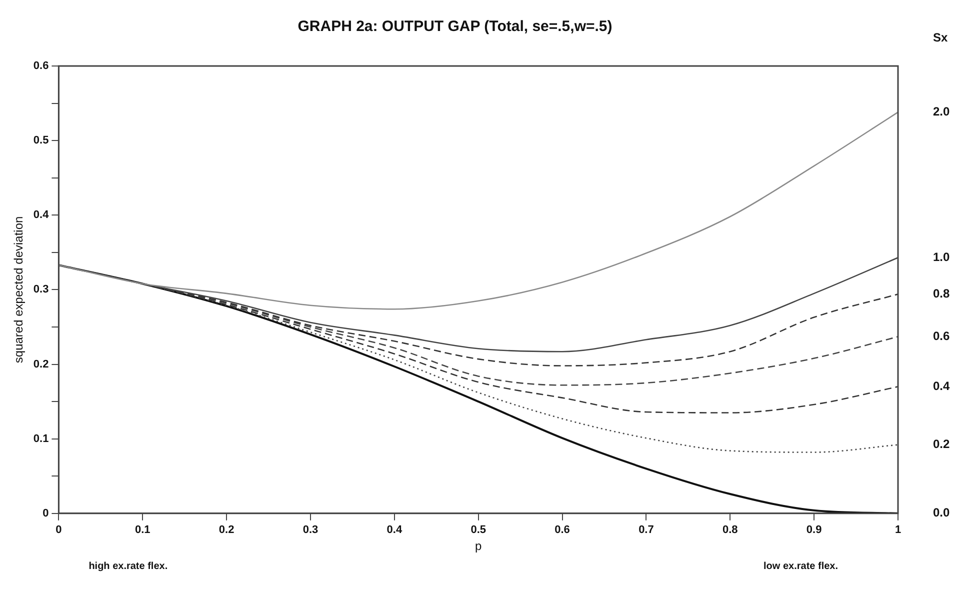 The image size is (980, 600). Describe the element at coordinates (941, 513) in the screenshot. I see `text: 0.0` at that location.